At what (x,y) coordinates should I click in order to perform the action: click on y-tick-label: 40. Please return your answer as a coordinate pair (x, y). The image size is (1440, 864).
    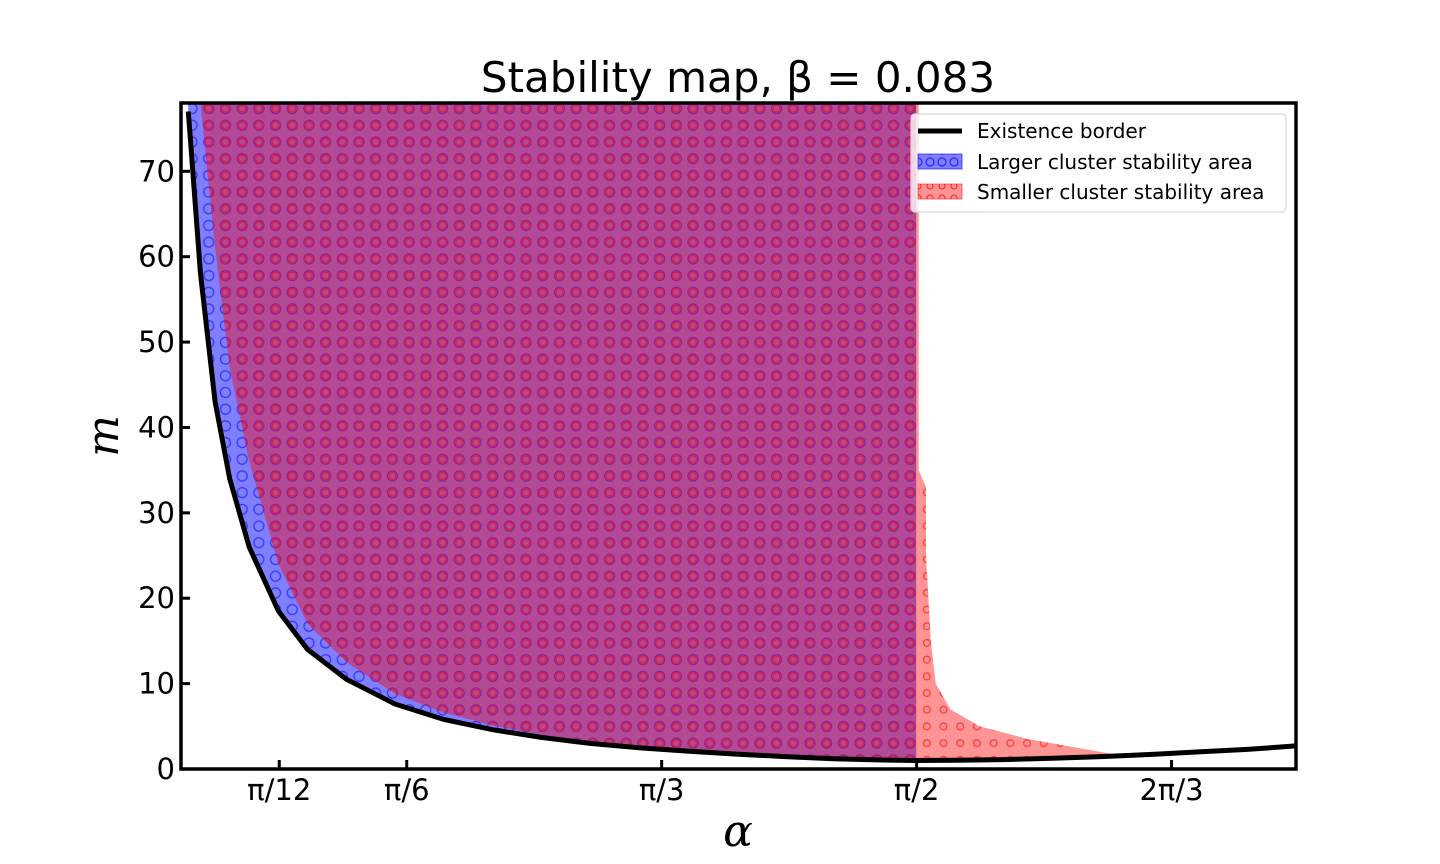
    Looking at the image, I should click on (156, 427).